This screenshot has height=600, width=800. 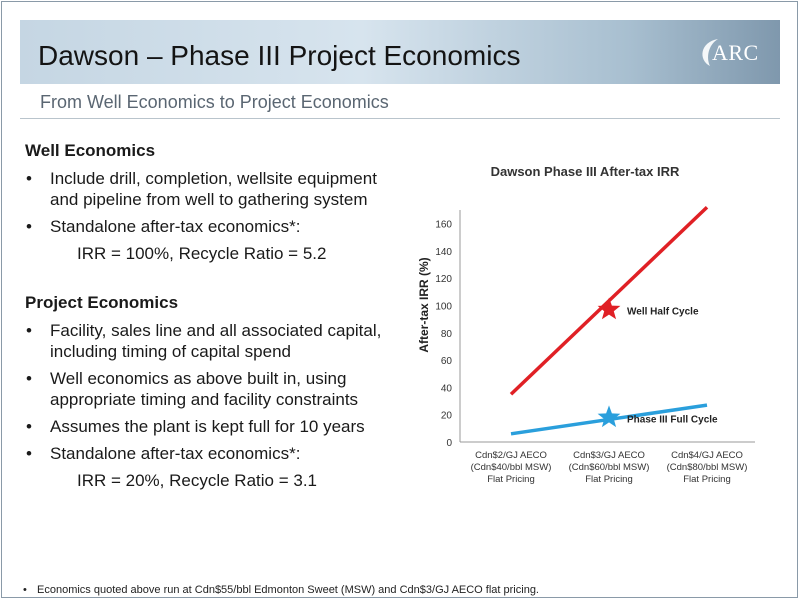 I want to click on x-tick-label-line: (Cdn$60/bbl MSW), so click(x=609, y=467).